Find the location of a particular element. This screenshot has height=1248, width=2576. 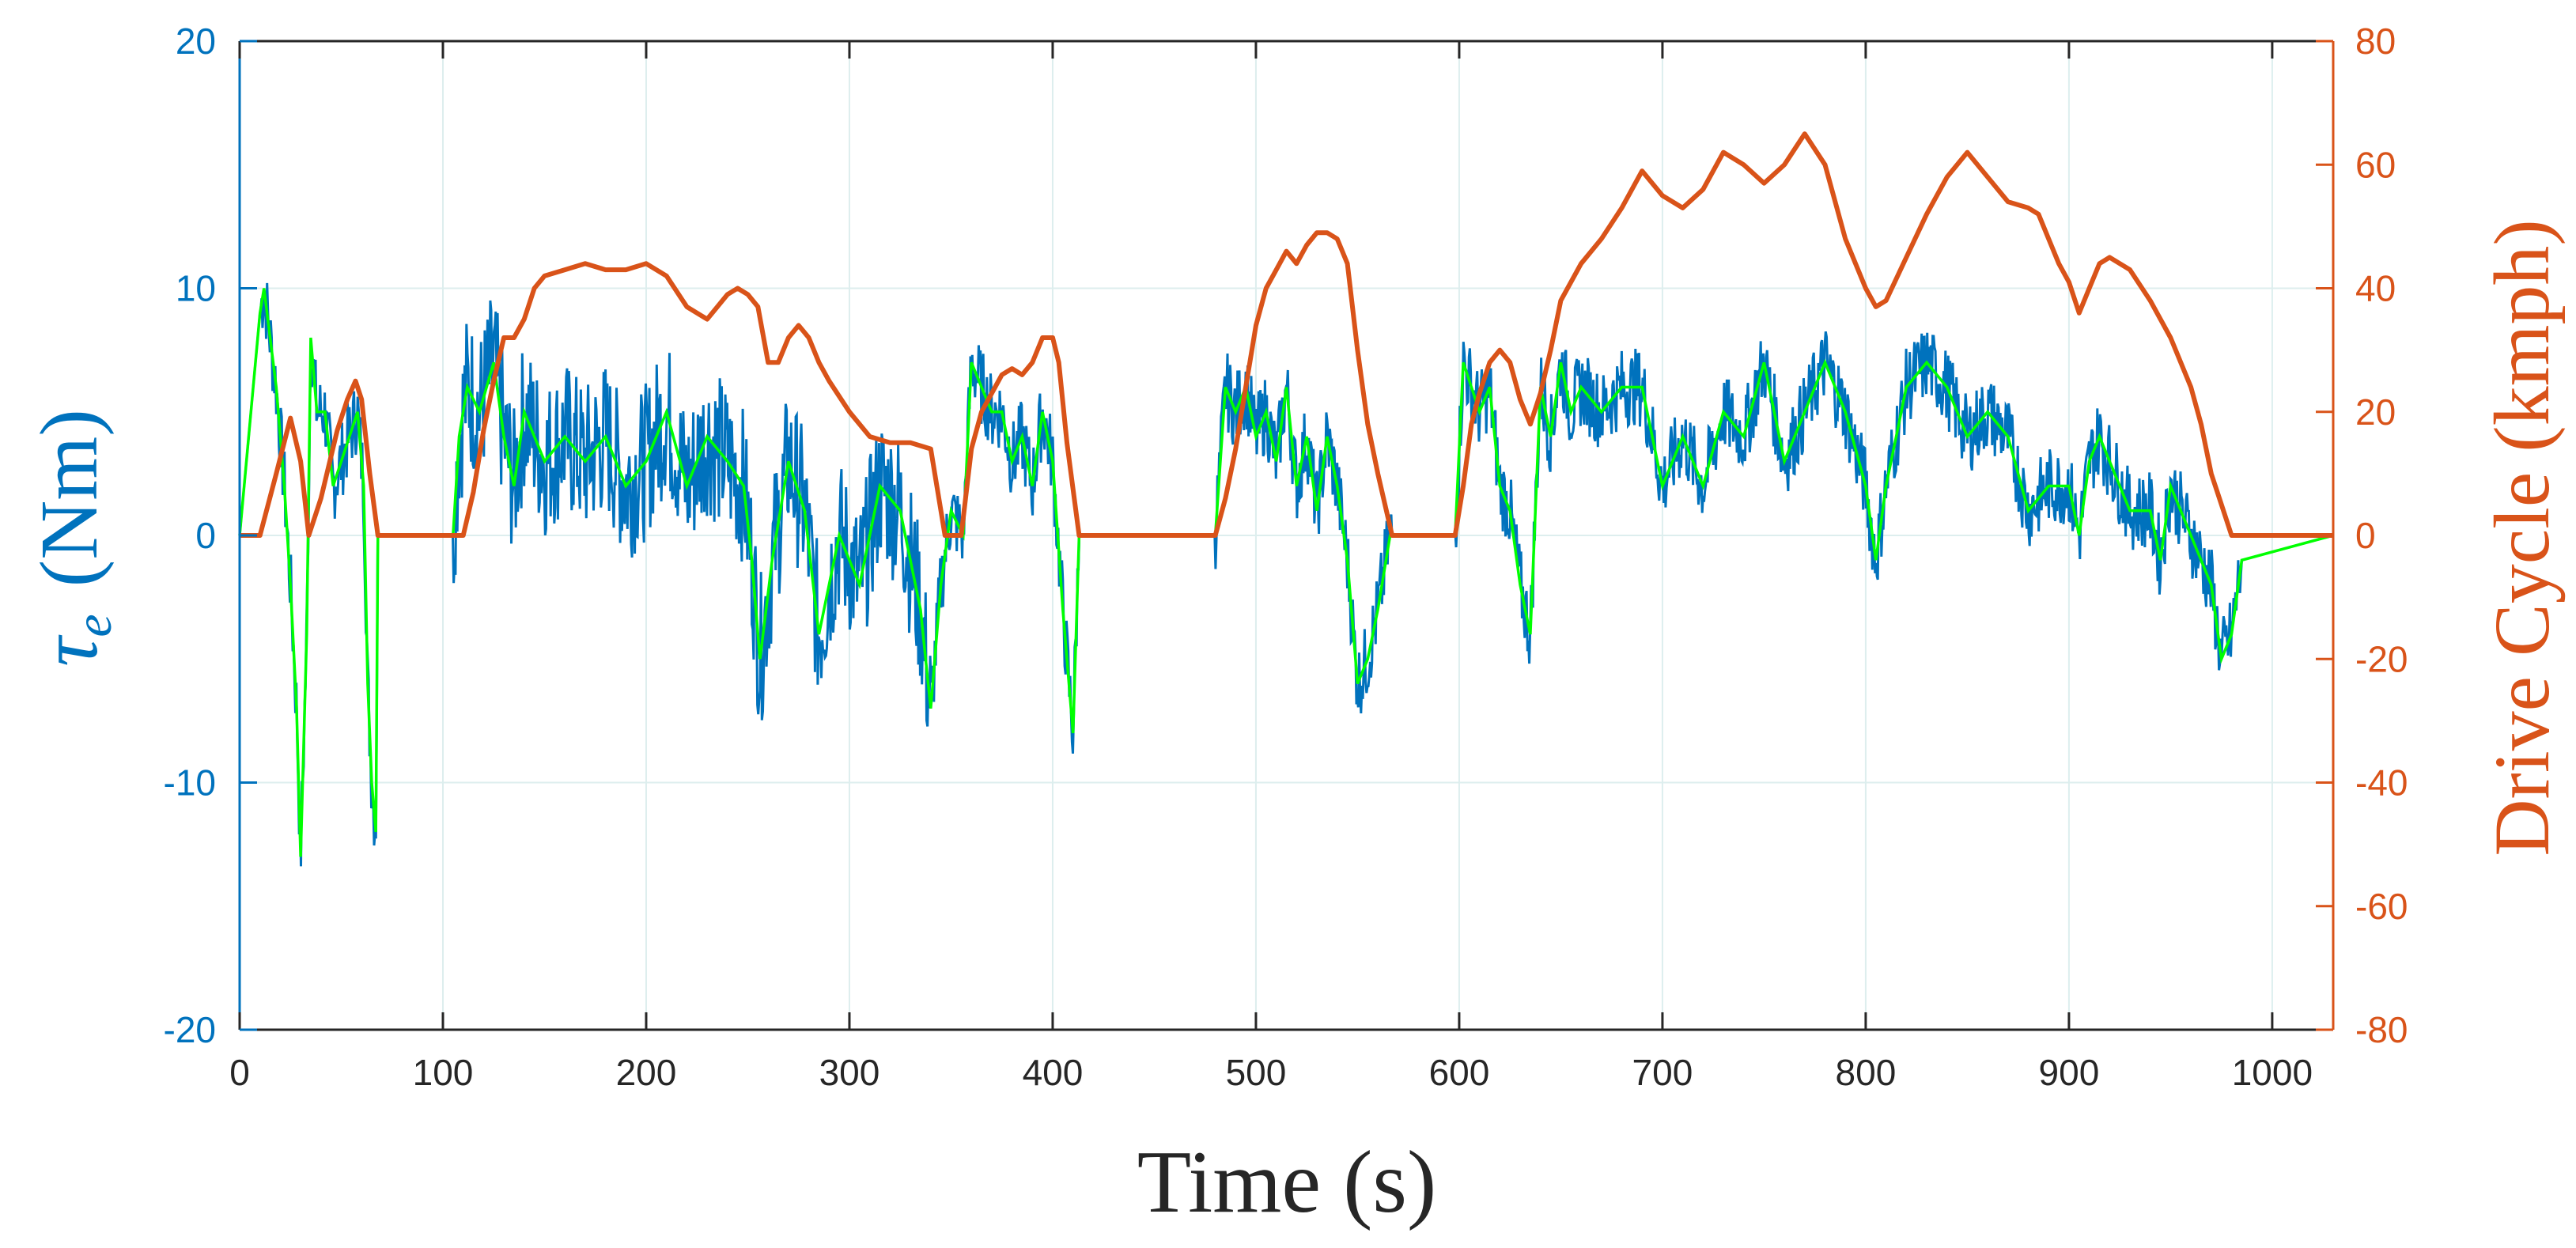

y-tick-label-right: -40 is located at coordinates (2381, 783).